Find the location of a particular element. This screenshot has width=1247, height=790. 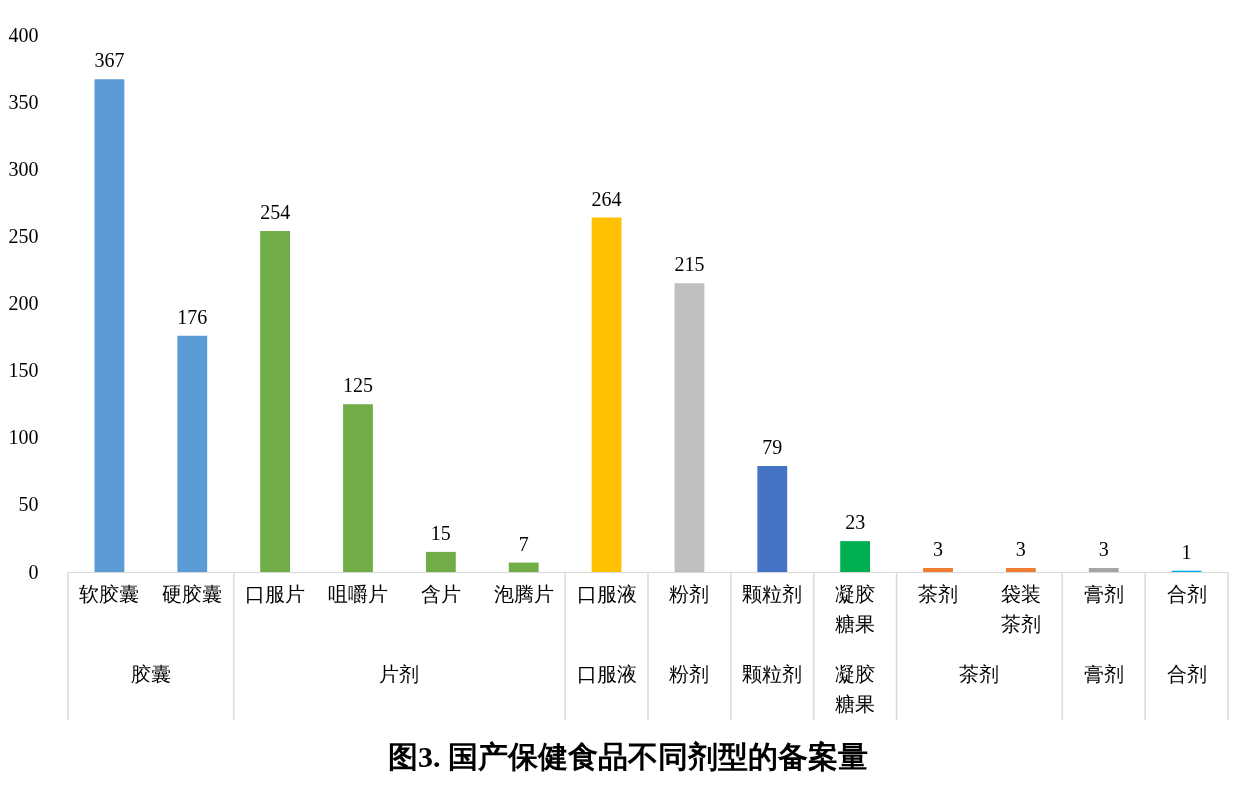

text: 膏剂 is located at coordinates (1103, 674).